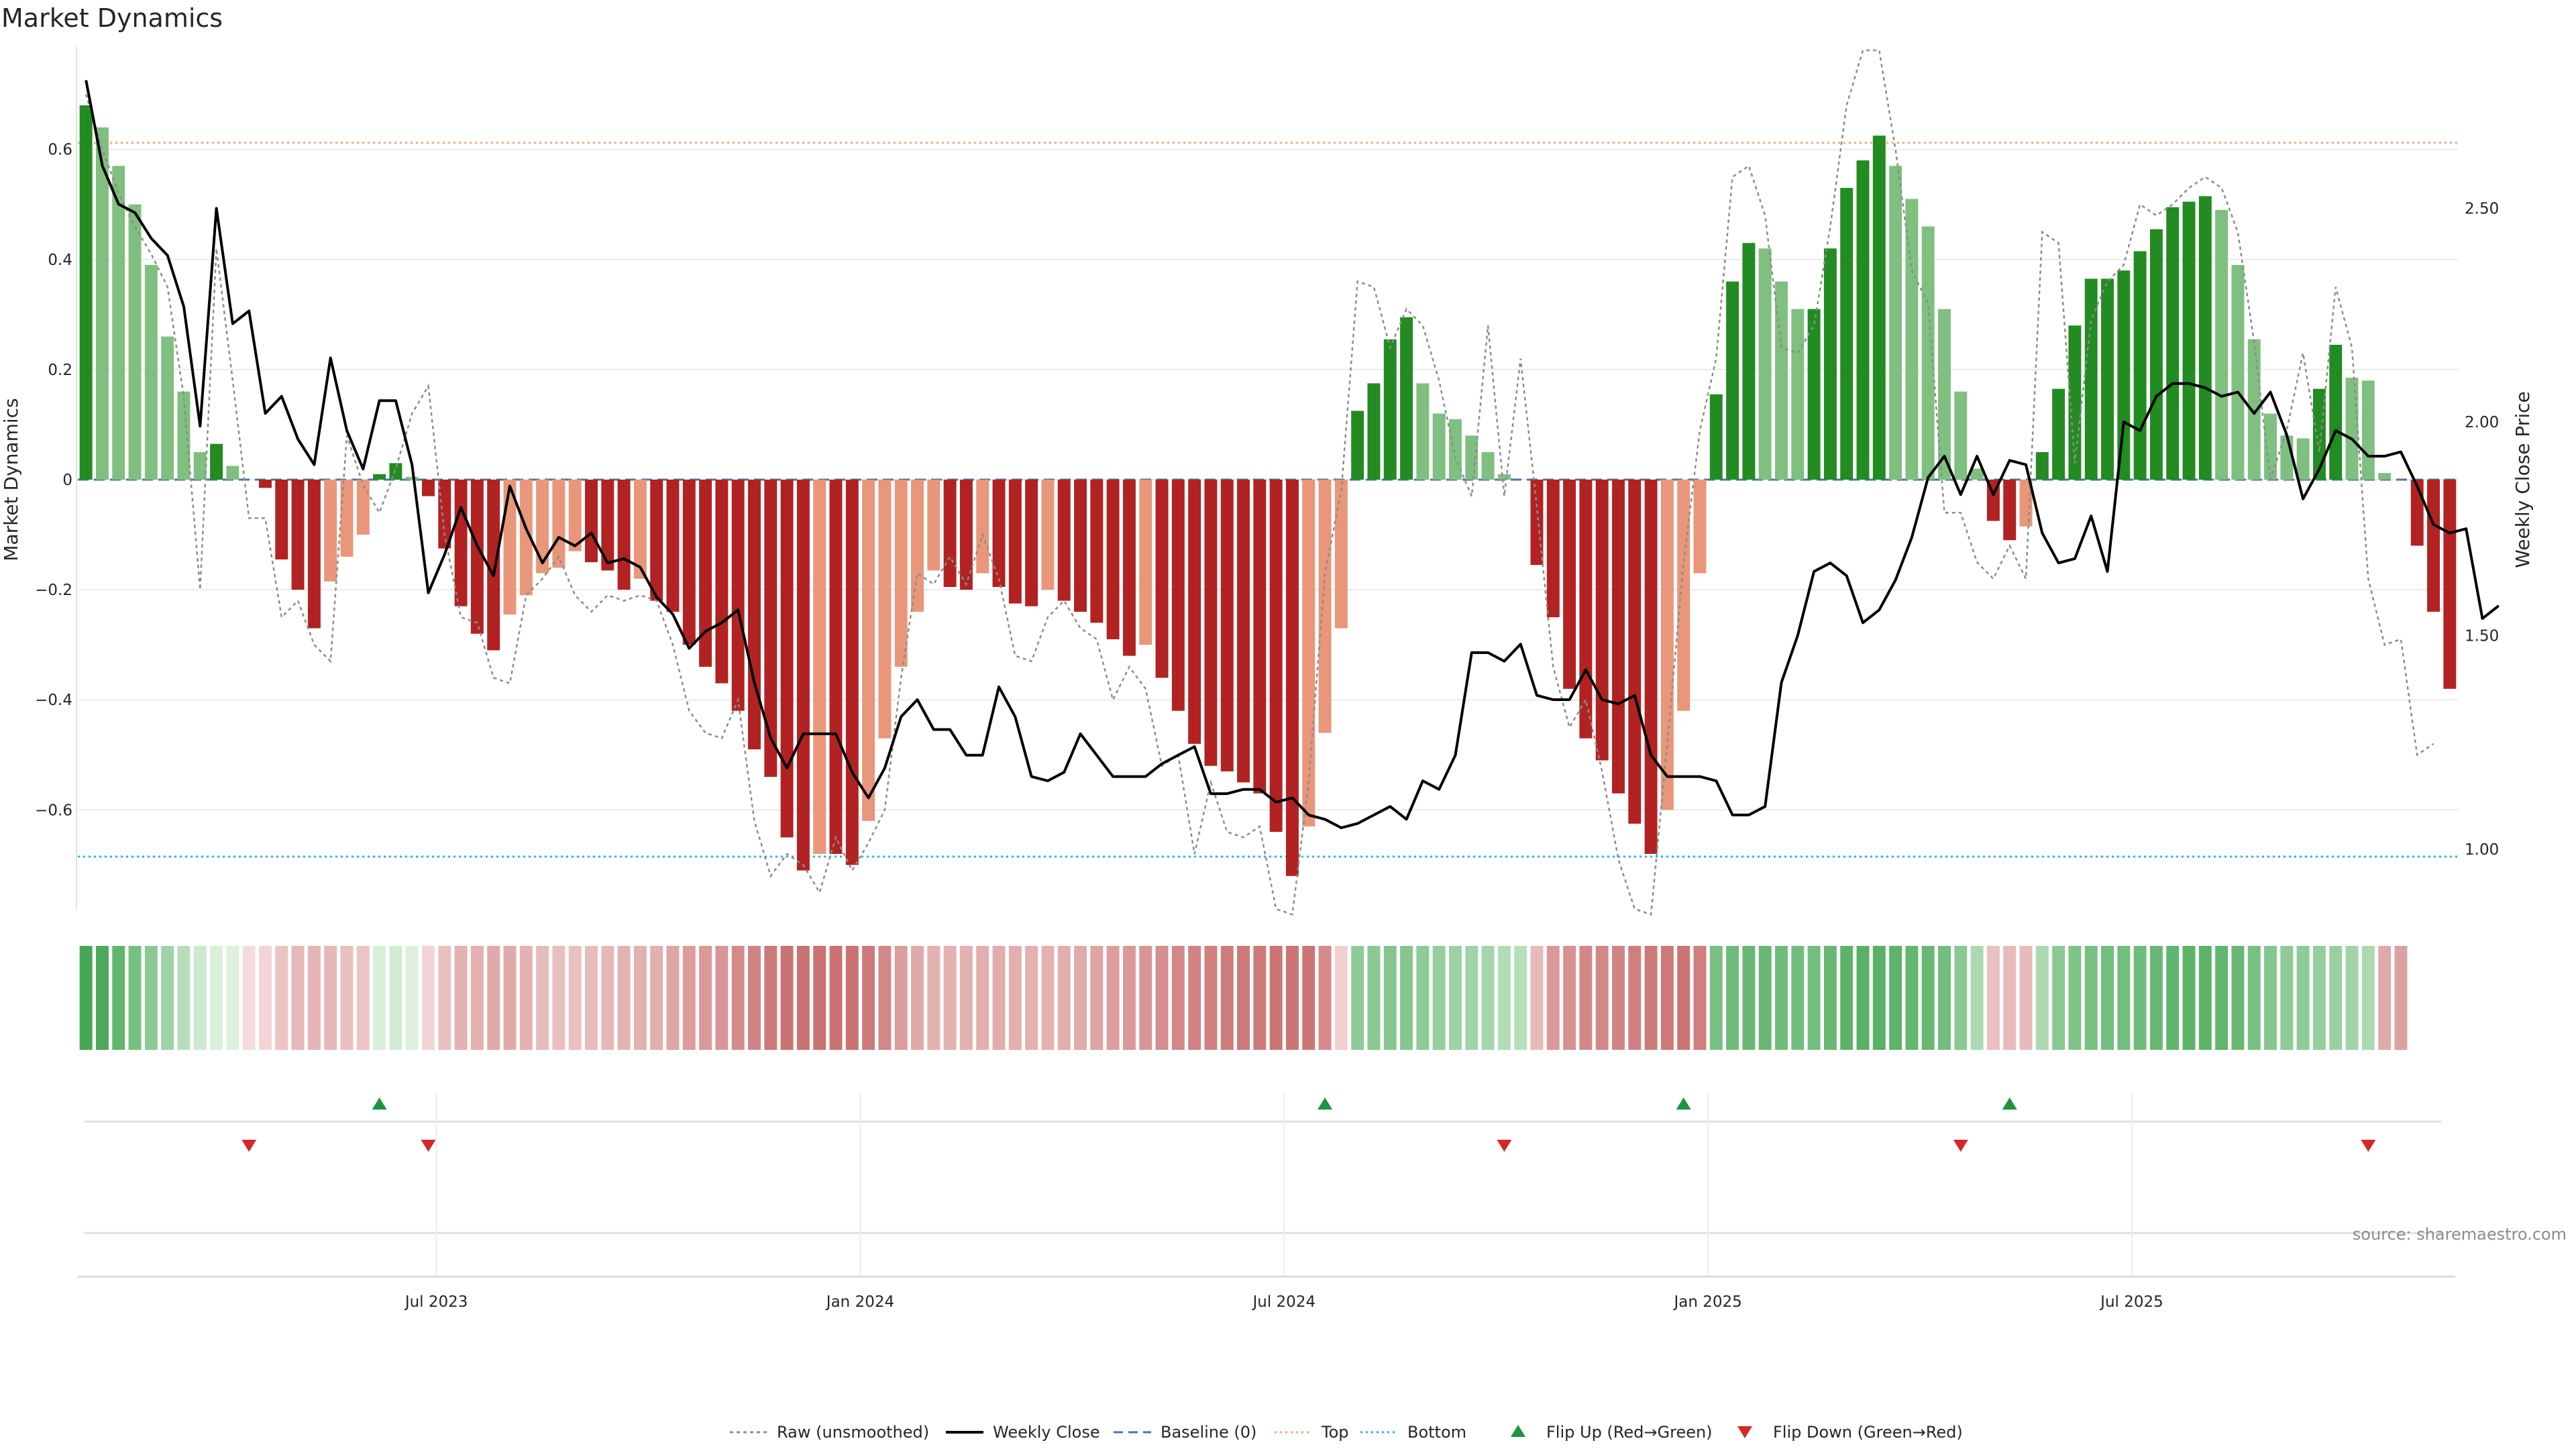 Image resolution: width=2576 pixels, height=1449 pixels. What do you see at coordinates (53, 481) in the screenshot?
I see `y-axis-ticks: 0.6 0.4 0.2 0 −0.2 −0.4 −0.6` at bounding box center [53, 481].